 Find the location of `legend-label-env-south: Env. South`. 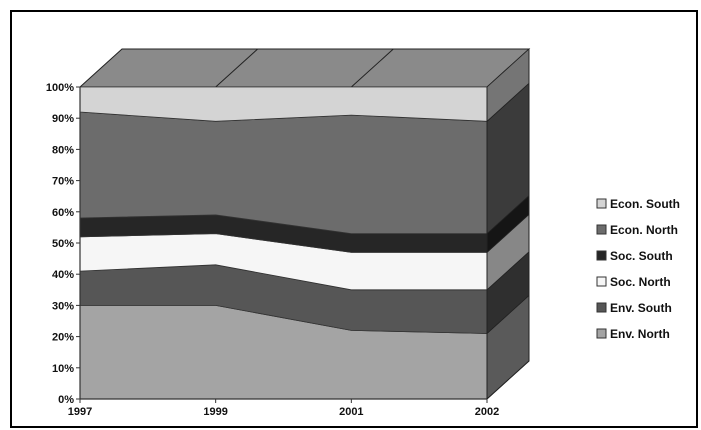

legend-label-env-south: Env. South is located at coordinates (641, 308).